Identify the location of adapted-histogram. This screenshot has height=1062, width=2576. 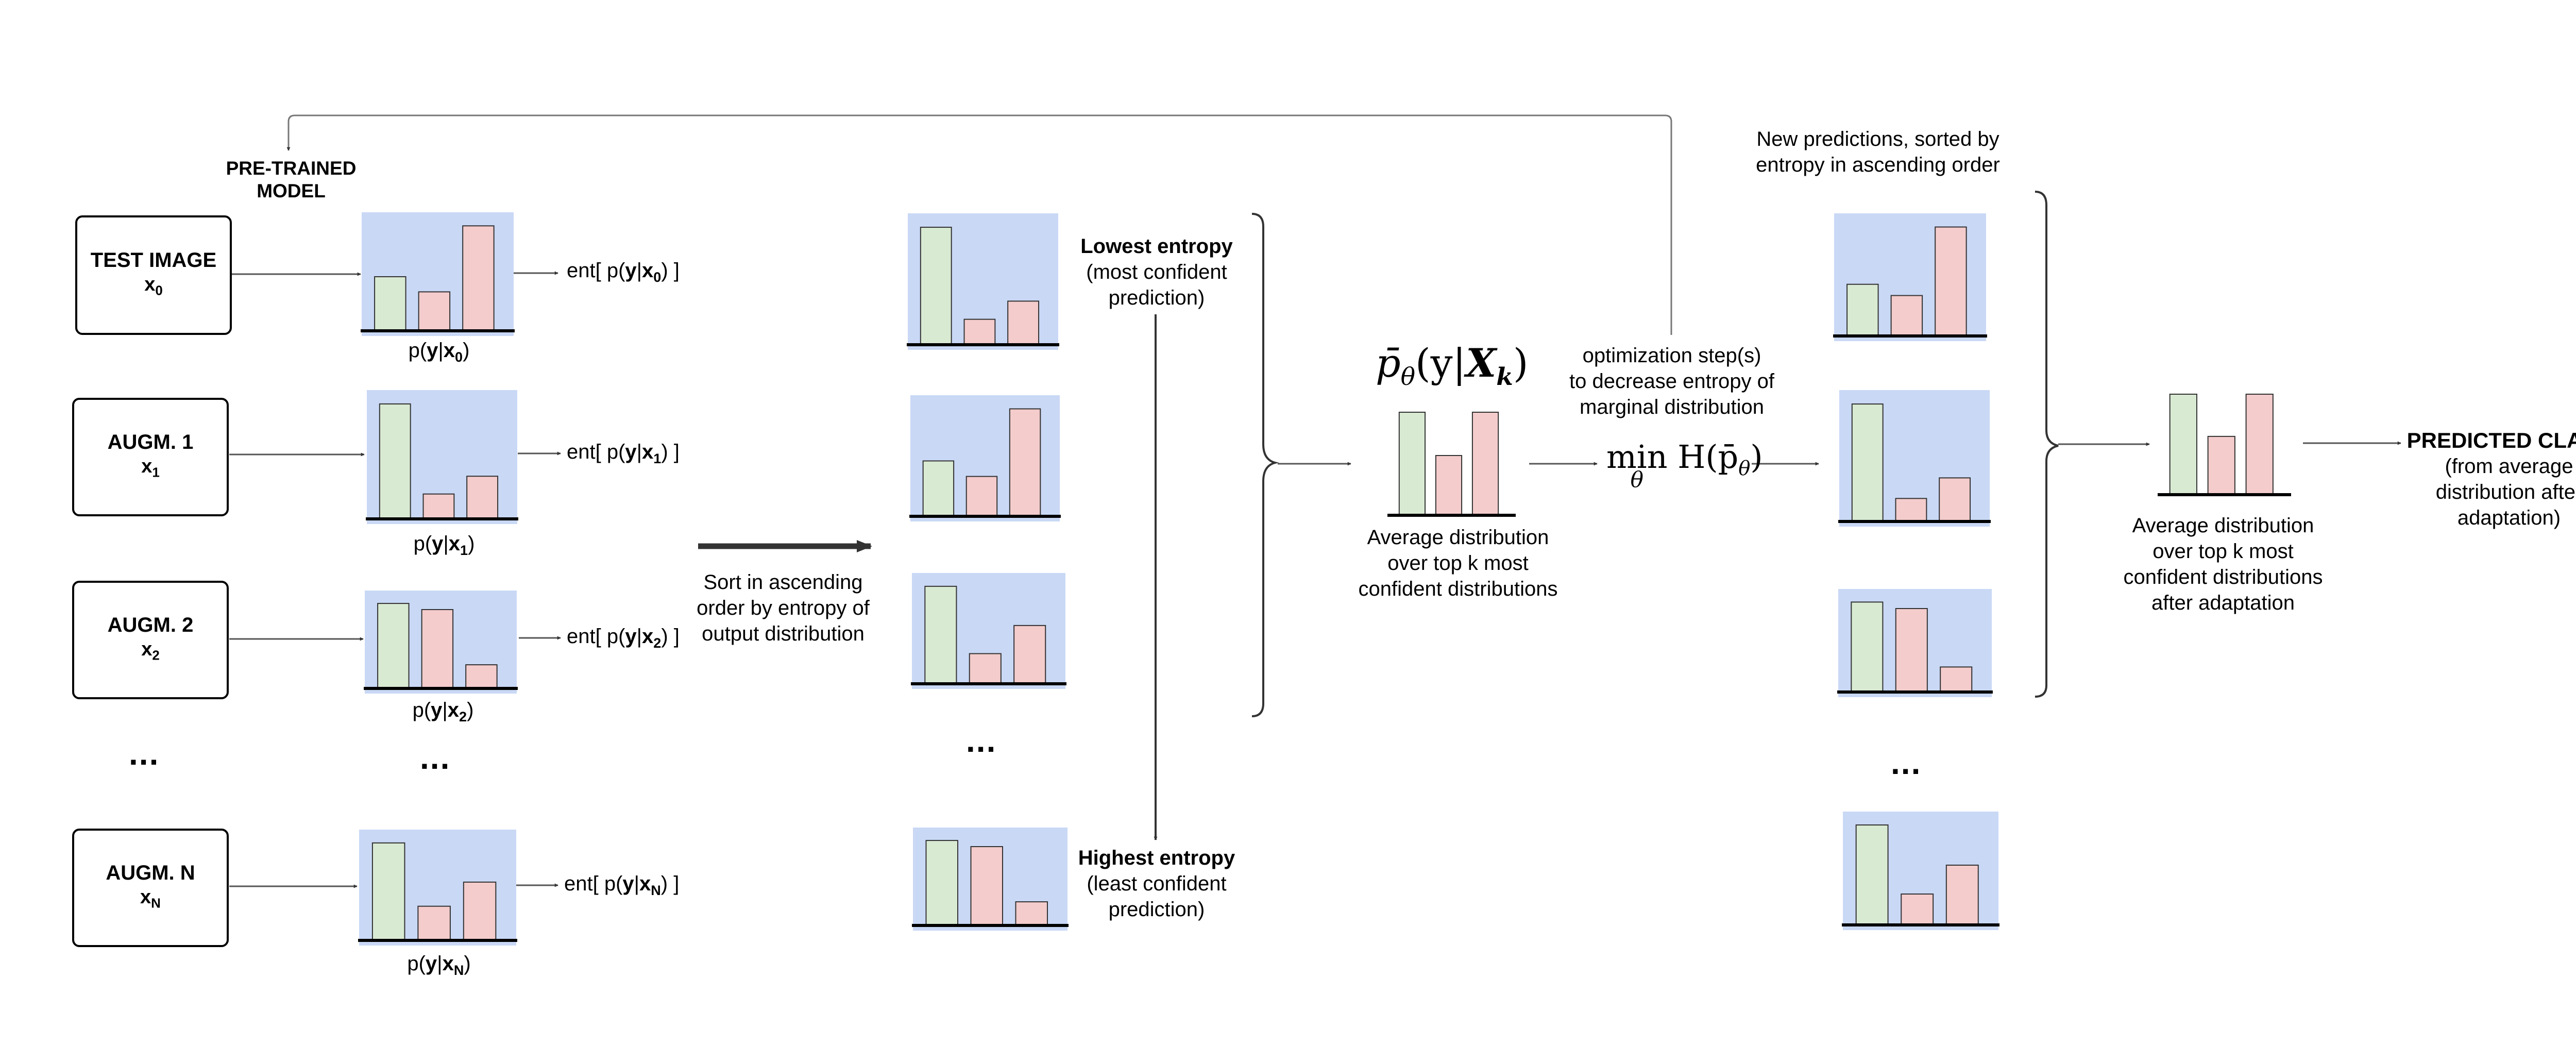
(2224, 445).